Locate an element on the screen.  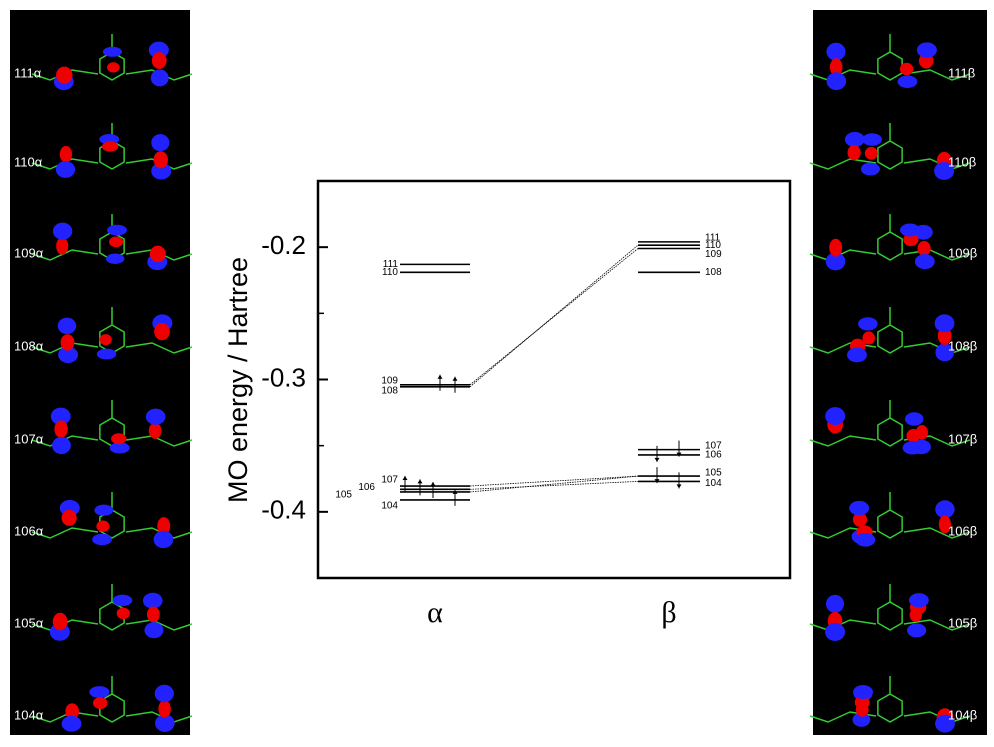
orbital-label: 106α is located at coordinates (29, 530).